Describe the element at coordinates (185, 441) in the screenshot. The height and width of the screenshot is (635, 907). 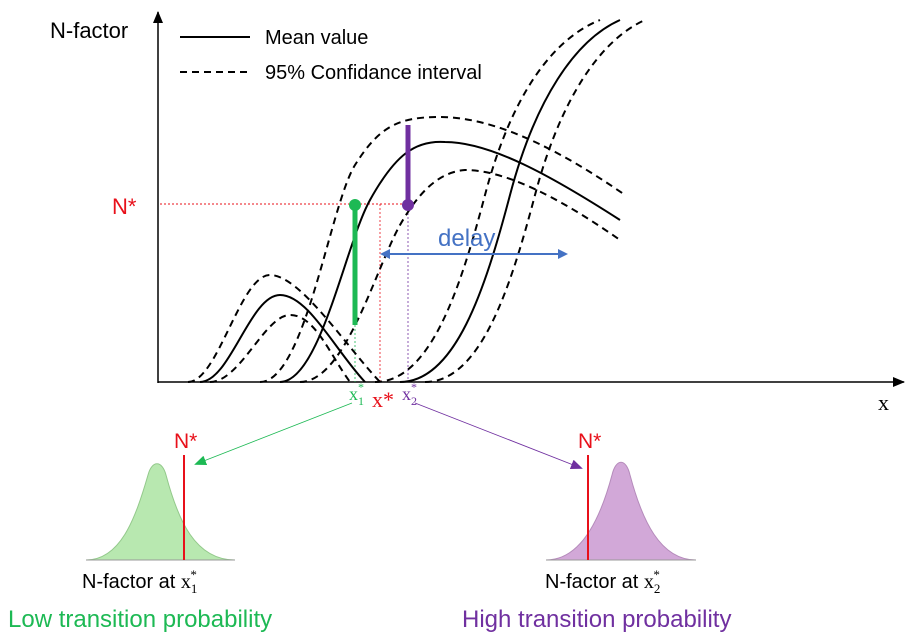
I see `left-n-star-label: N*` at that location.